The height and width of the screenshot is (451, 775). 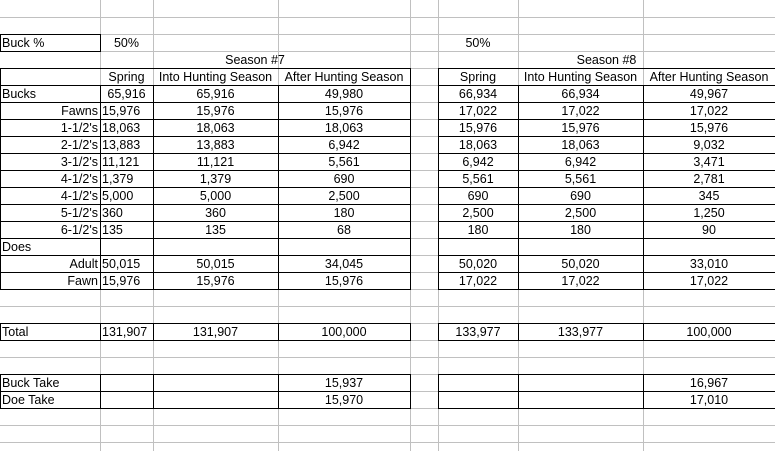 What do you see at coordinates (580, 332) in the screenshot?
I see `season8-total-1: 133,977` at bounding box center [580, 332].